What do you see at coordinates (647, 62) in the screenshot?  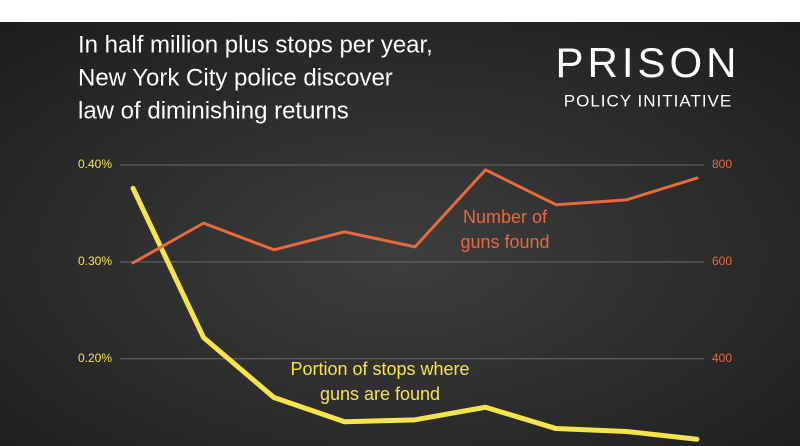 I see `logo-main: PRISON` at bounding box center [647, 62].